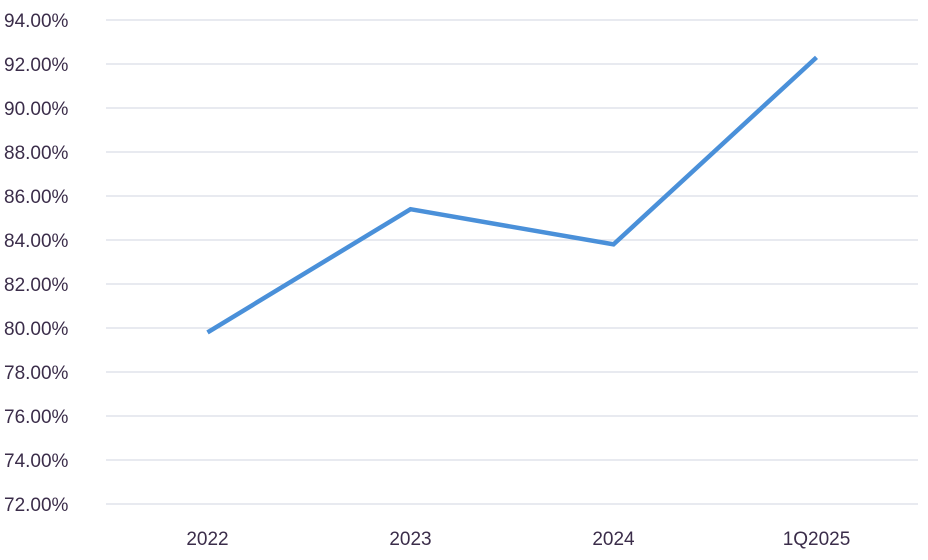 Image resolution: width=928 pixels, height=560 pixels. What do you see at coordinates (36, 153) in the screenshot?
I see `y-tick-label: 88.00%` at bounding box center [36, 153].